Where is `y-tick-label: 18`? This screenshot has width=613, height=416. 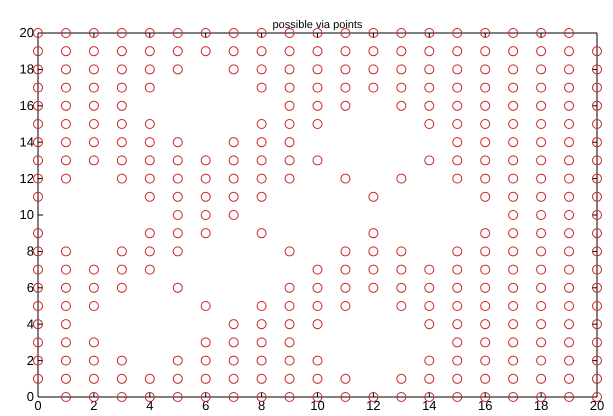 y-tick-label: 18 is located at coordinates (27, 69).